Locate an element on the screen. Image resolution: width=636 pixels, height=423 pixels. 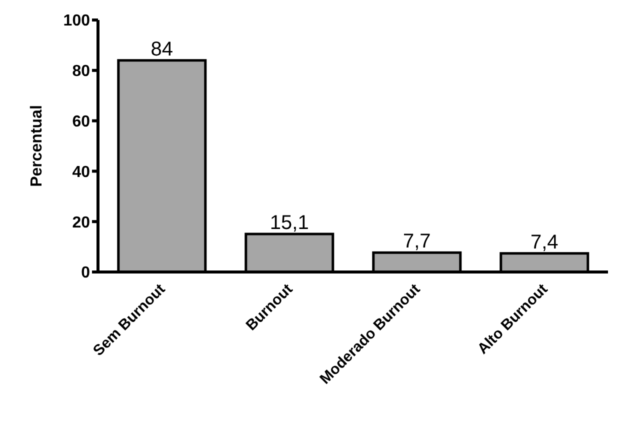
y-tick-label: 0 is located at coordinates (85, 273).